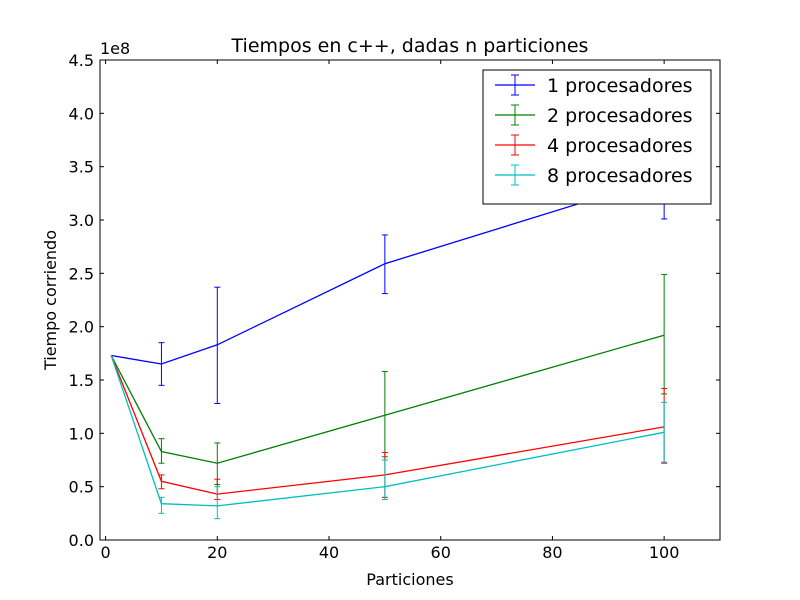 The image size is (800, 600). I want to click on legend-label: 2 procesadores, so click(620, 116).